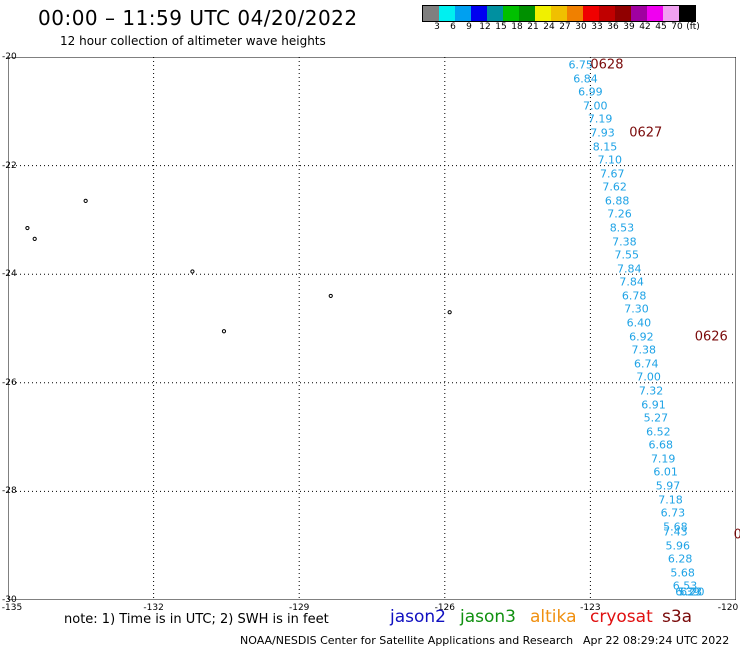 This screenshot has height=650, width=740. I want to click on y-tick-label: -28, so click(9, 491).